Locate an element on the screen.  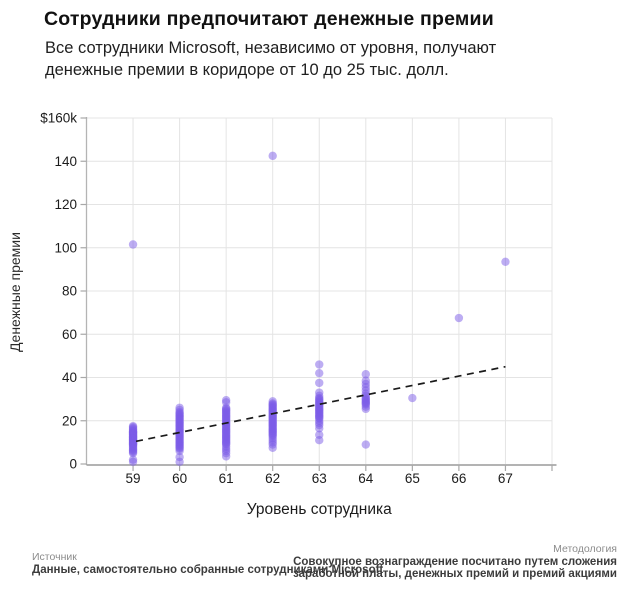
x-tick-label: 59 is located at coordinates (133, 478).